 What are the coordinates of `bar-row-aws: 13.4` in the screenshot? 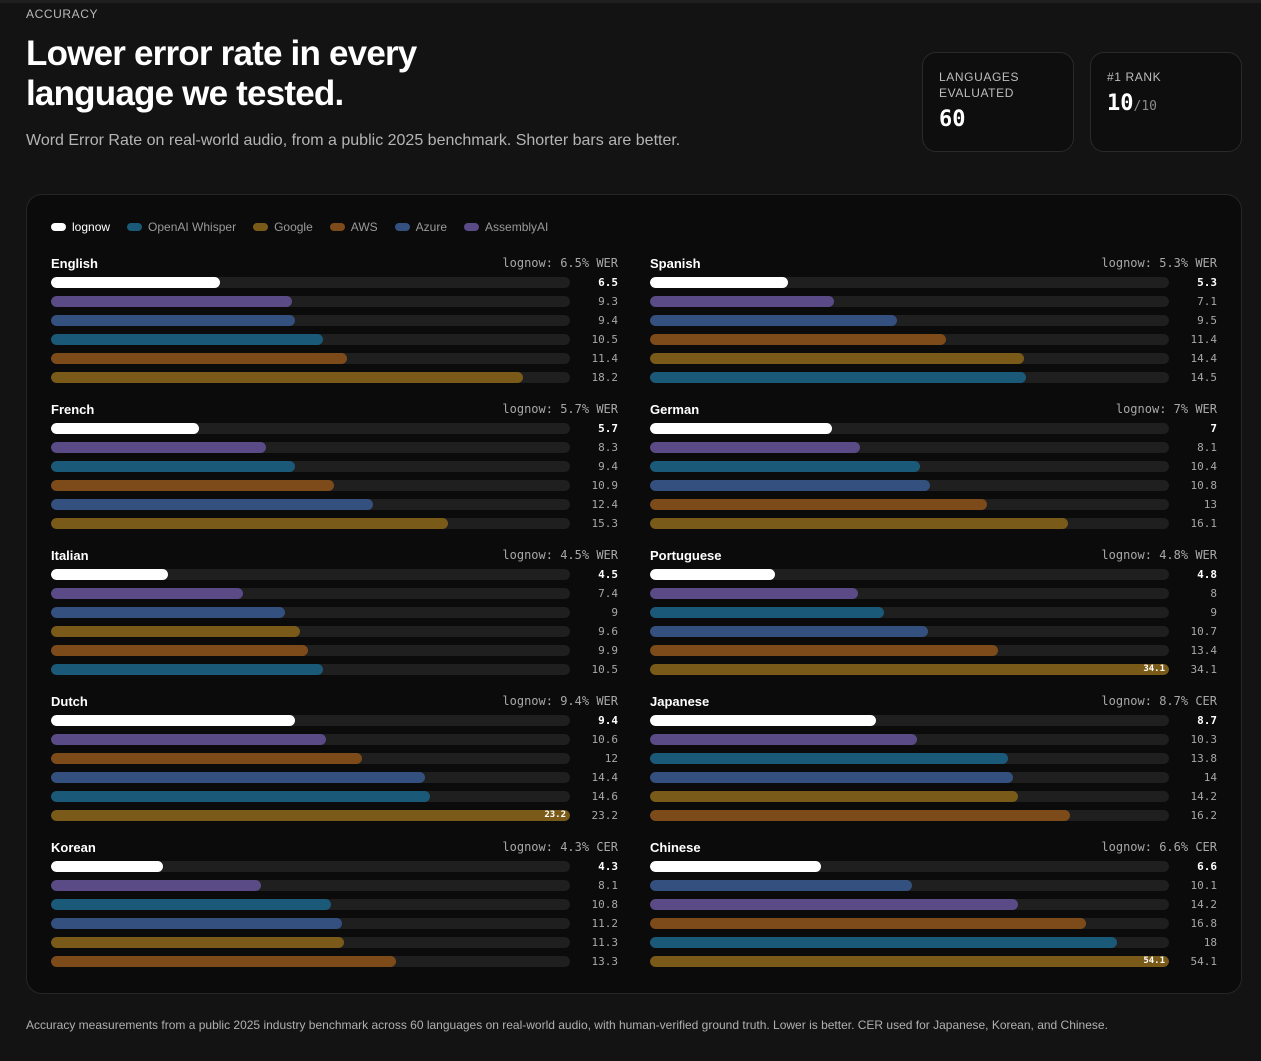 It's located at (933, 651).